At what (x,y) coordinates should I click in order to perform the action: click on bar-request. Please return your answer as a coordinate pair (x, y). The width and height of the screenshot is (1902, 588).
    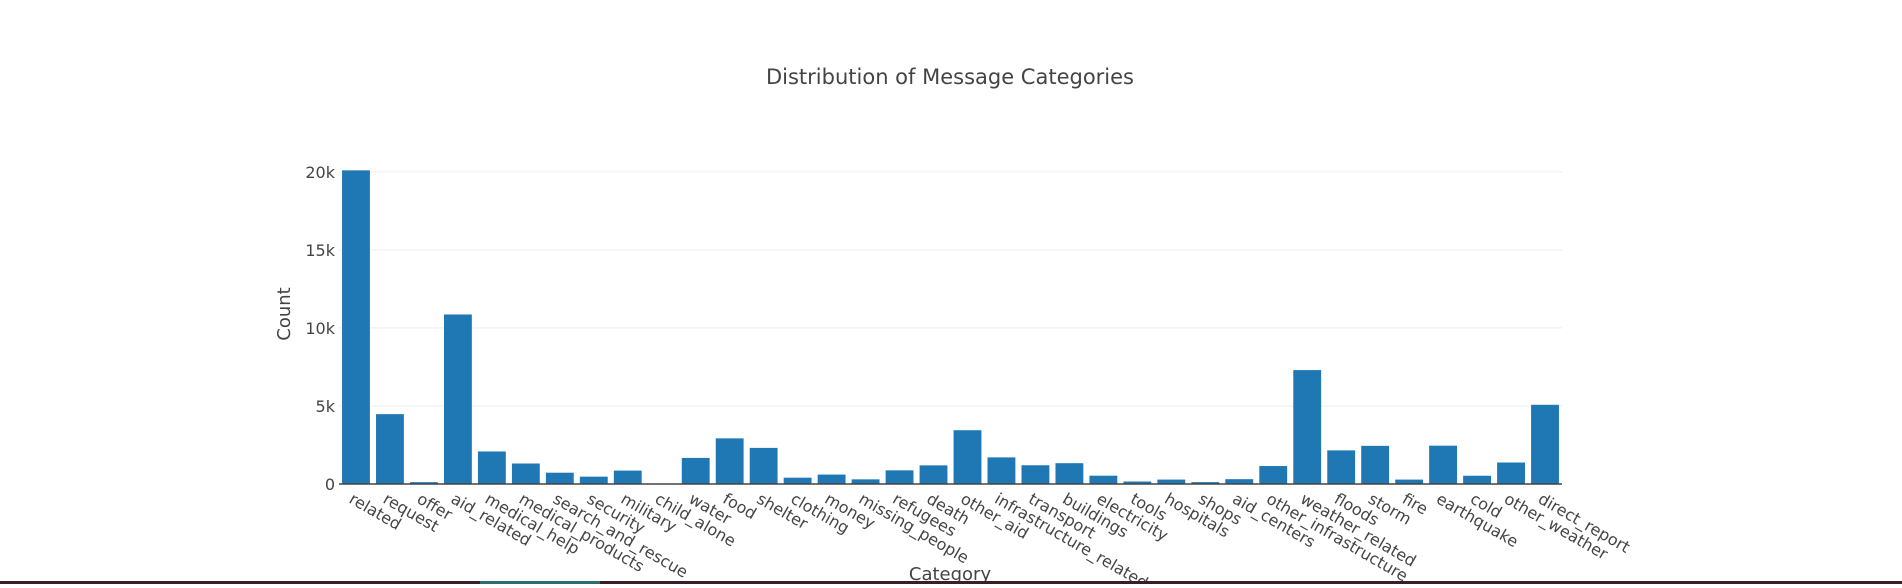
    Looking at the image, I should click on (390, 449).